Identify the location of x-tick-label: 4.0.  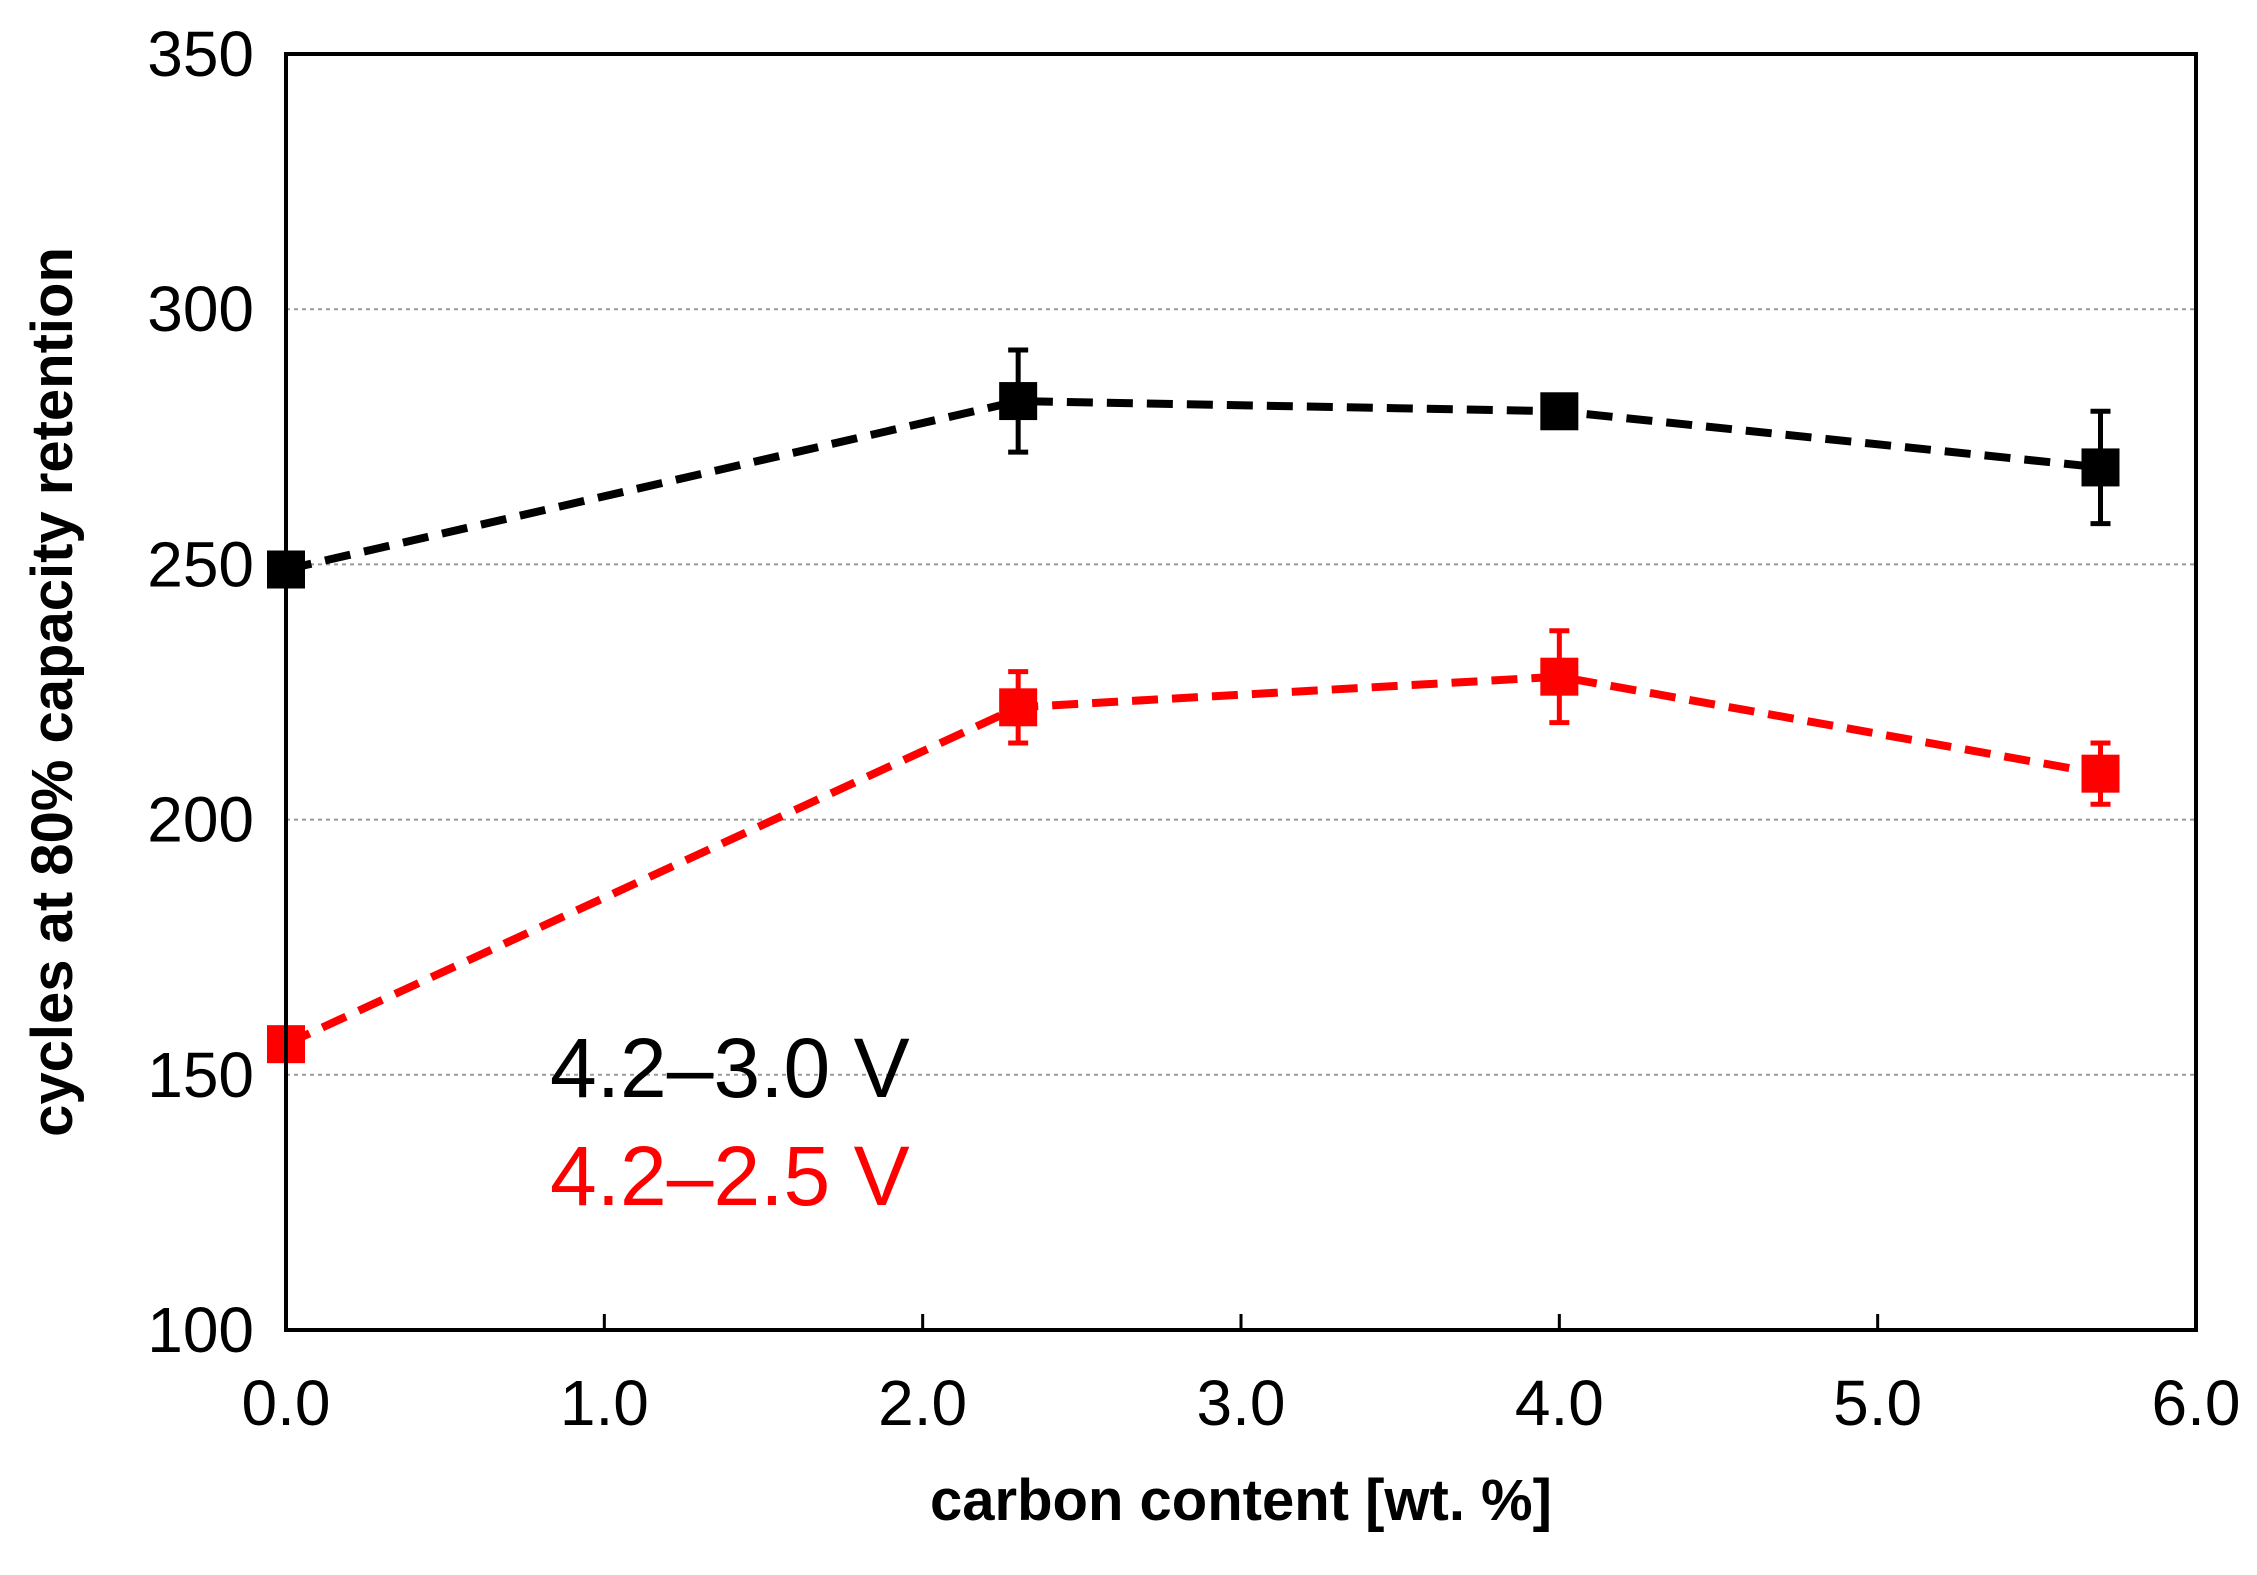
(1559, 1403).